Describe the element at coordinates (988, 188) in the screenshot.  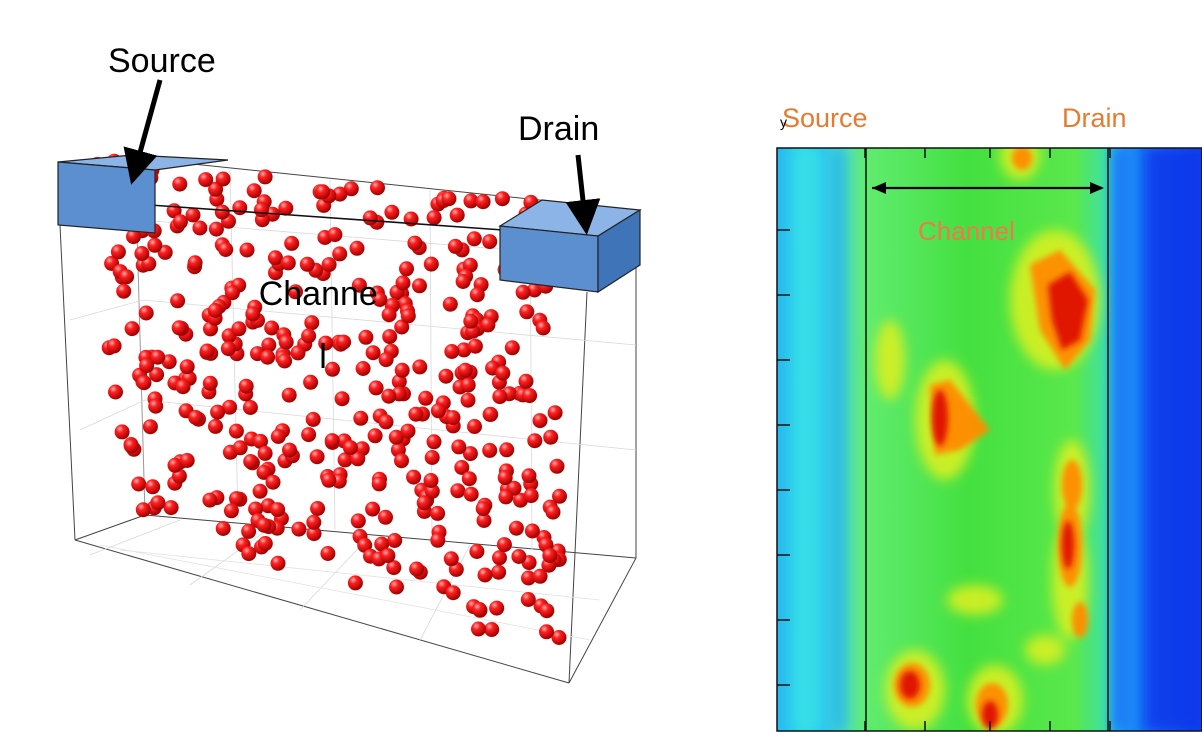
I see `channel-width-arrow` at that location.